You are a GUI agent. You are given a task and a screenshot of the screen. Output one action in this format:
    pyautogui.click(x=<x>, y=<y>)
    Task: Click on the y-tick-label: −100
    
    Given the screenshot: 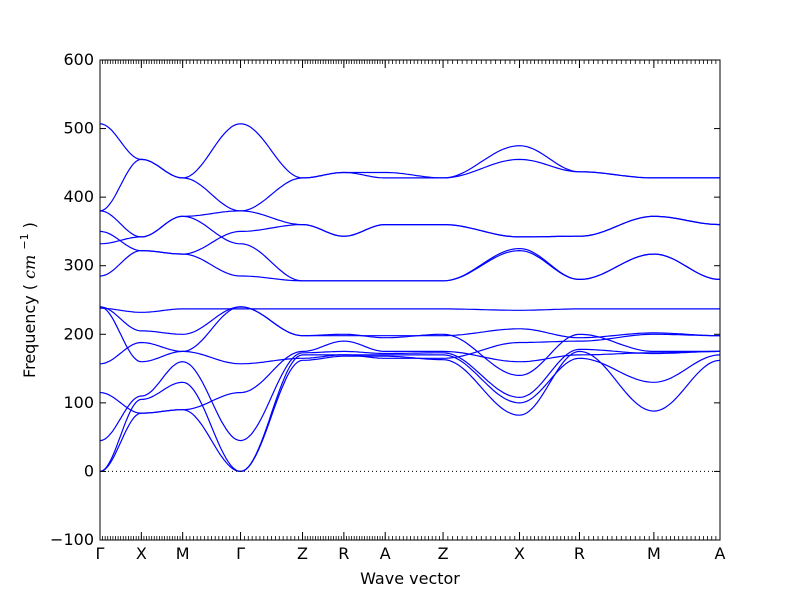 What is the action you would take?
    pyautogui.click(x=72, y=539)
    